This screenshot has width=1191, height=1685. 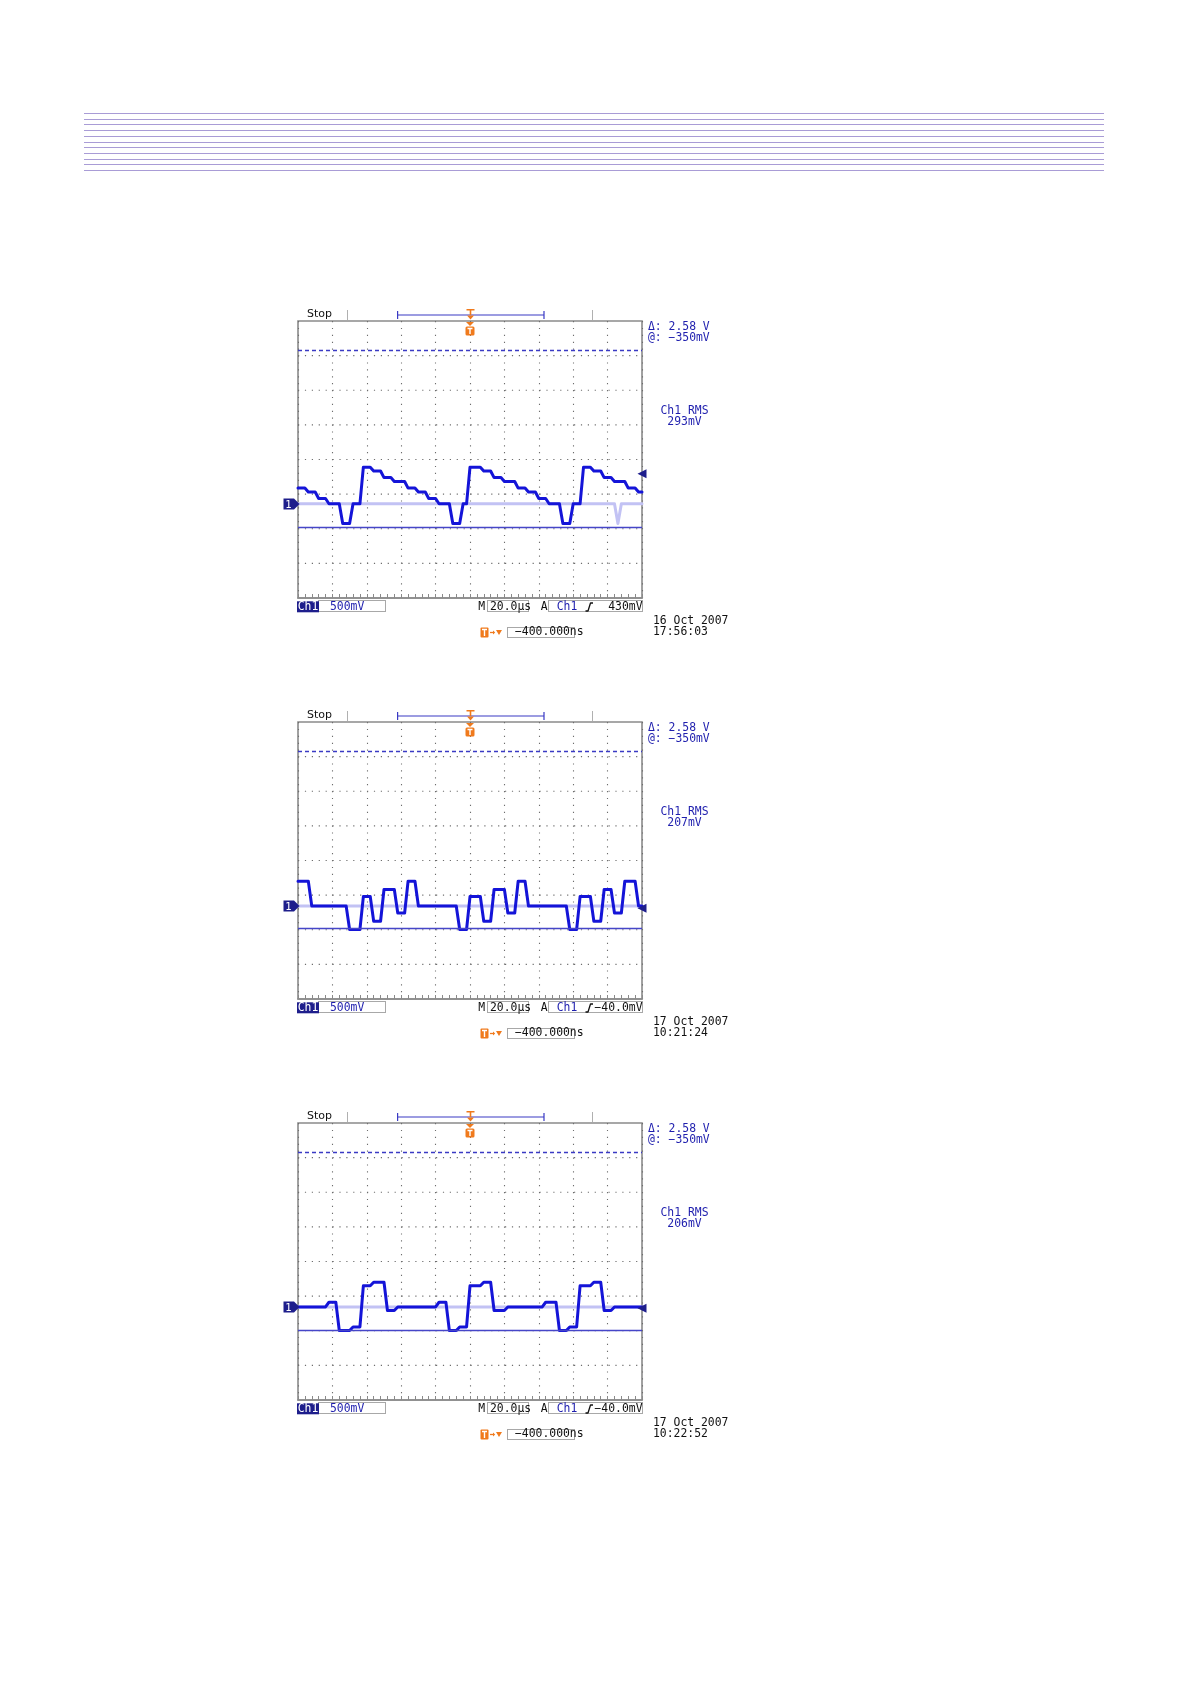 I want to click on text: 293mV, so click(x=684, y=421).